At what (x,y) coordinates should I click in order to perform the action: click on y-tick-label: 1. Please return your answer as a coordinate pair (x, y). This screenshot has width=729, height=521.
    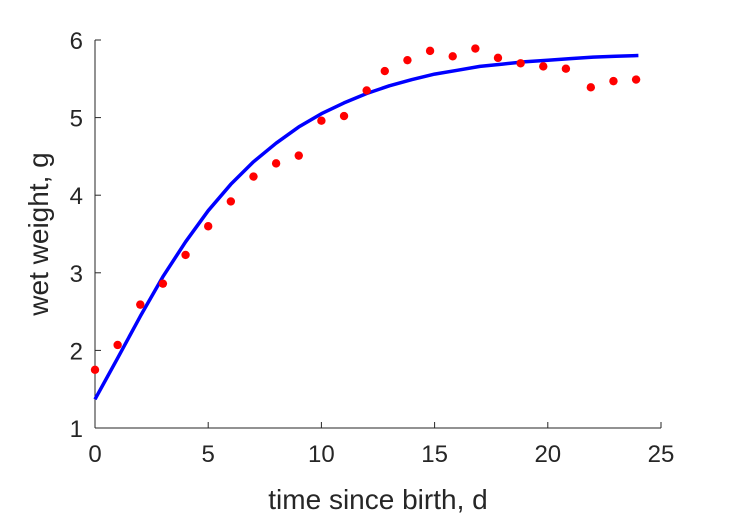
    Looking at the image, I should click on (76, 429).